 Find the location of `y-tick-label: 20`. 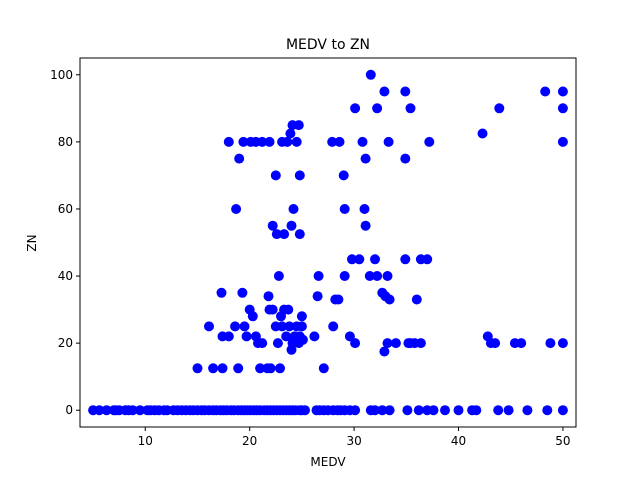

y-tick-label: 20 is located at coordinates (65, 343).